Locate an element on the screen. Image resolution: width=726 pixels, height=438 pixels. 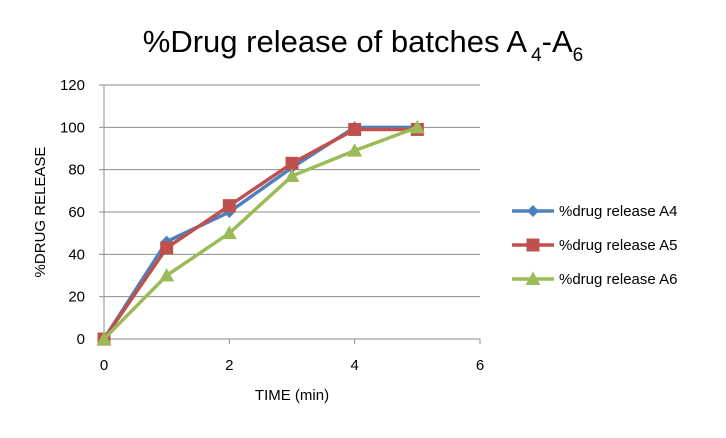
x-tick-labels: 0 2 4 6 is located at coordinates (292, 365).